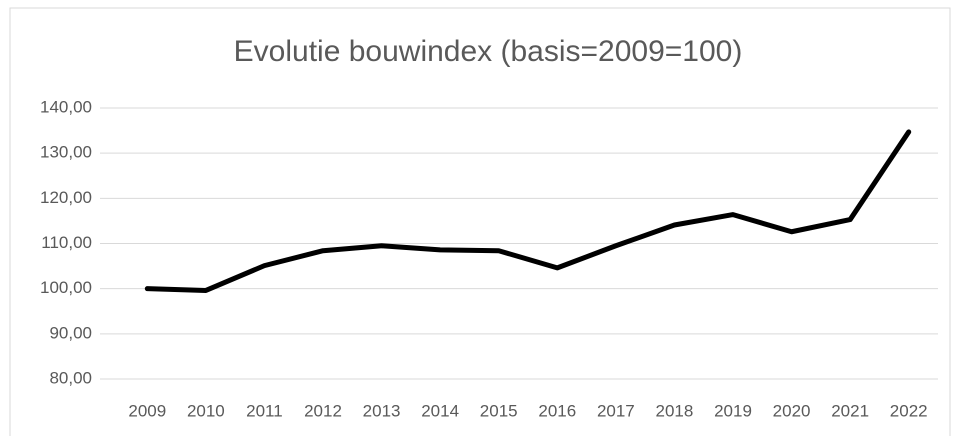 The width and height of the screenshot is (954, 436). Describe the element at coordinates (264, 410) in the screenshot. I see `x-tick-label: 2011` at that location.